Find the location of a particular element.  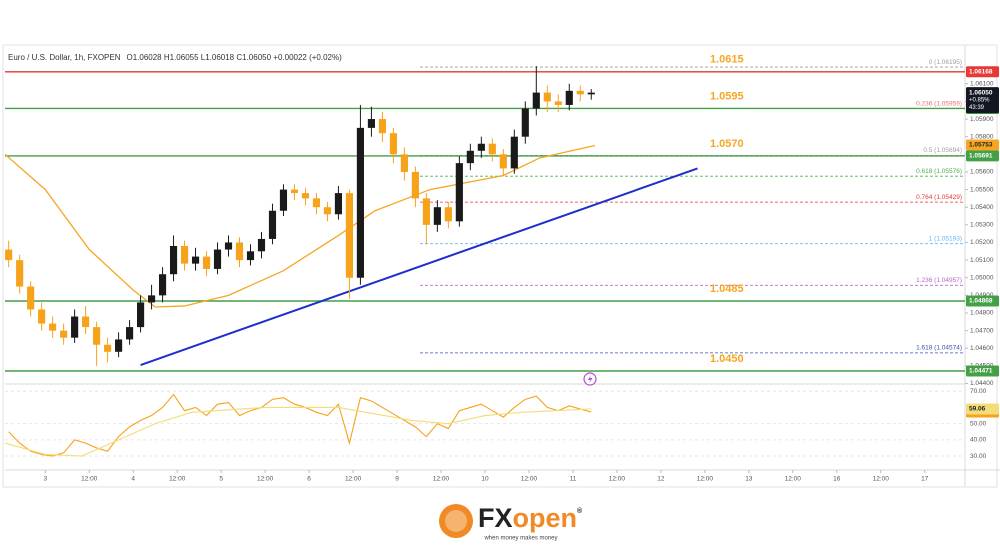

x-tick-label: 10 is located at coordinates (485, 479).